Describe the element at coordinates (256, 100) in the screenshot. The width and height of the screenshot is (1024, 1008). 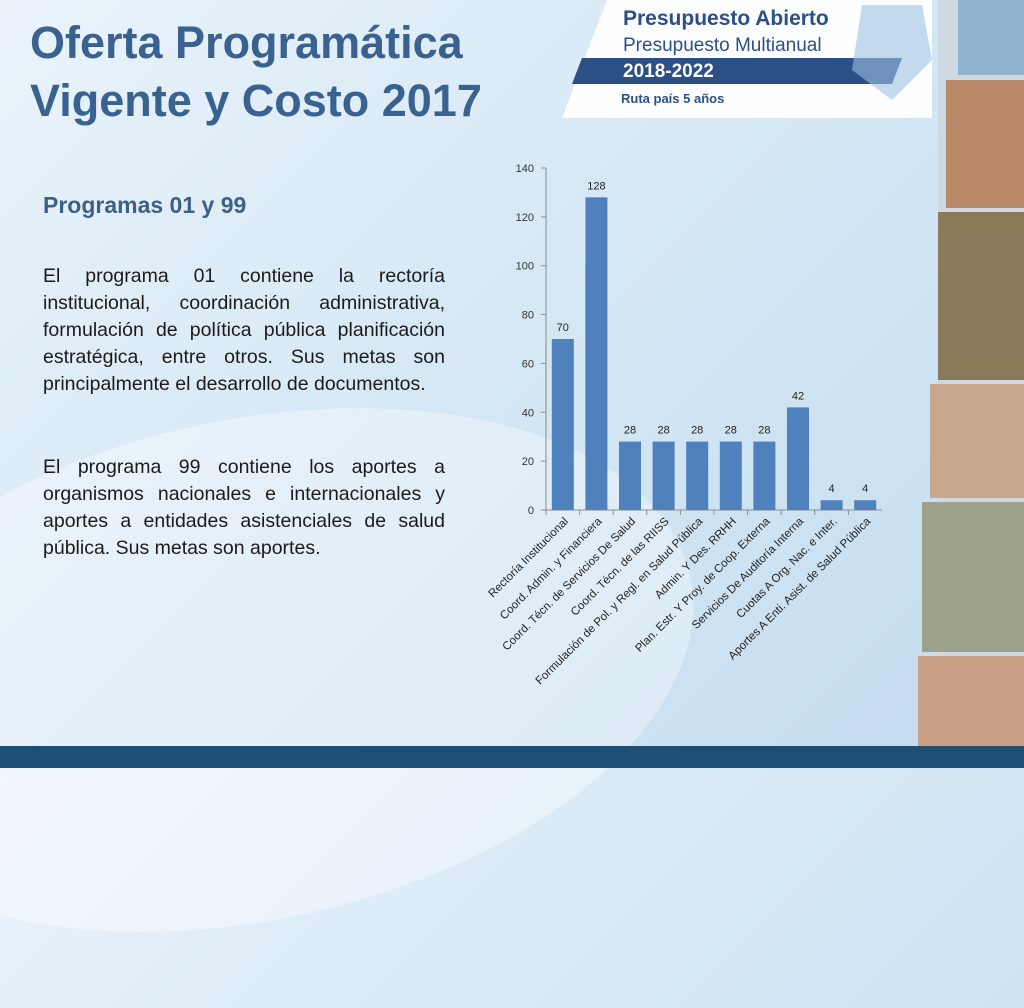
I see `title-line-2: Vigente y Costo 2017` at that location.